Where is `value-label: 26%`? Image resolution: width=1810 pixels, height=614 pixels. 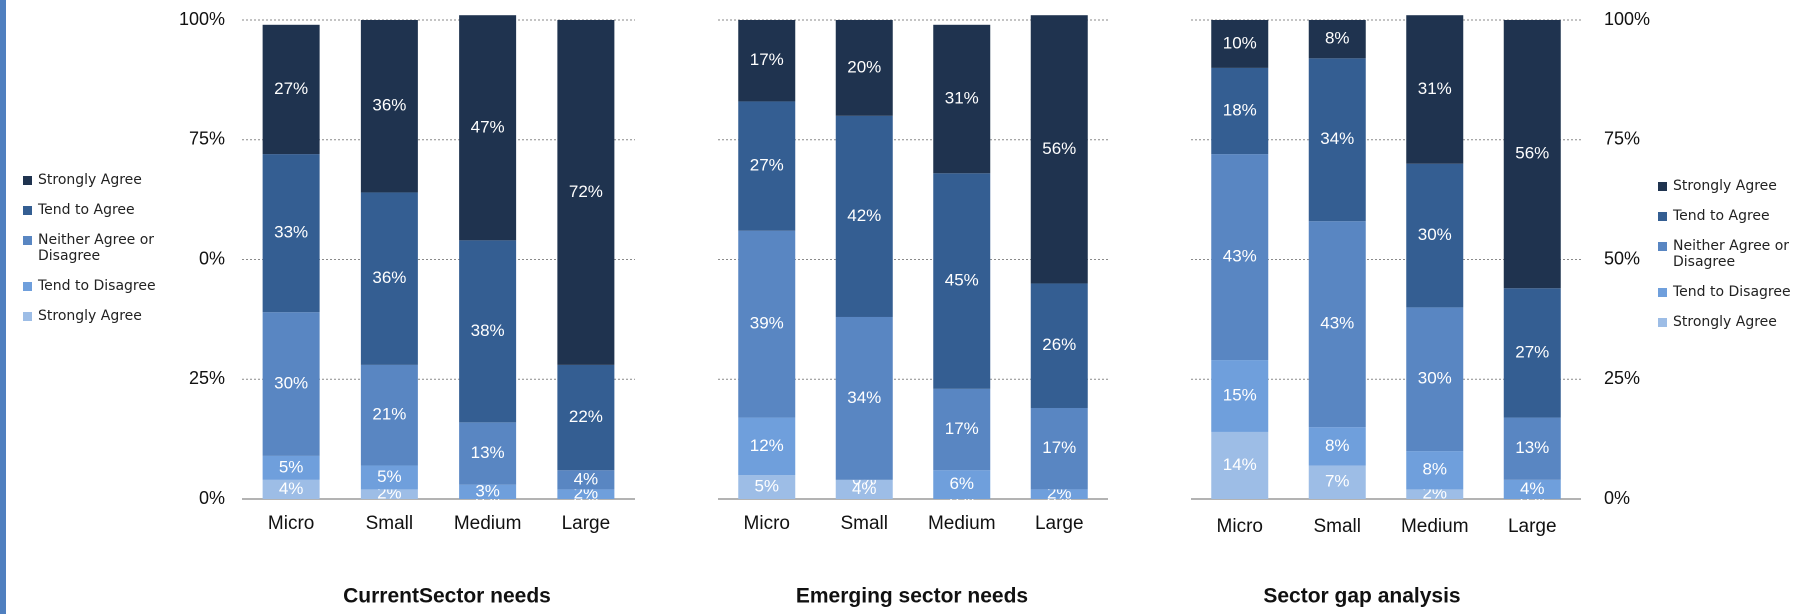
value-label: 26% is located at coordinates (1059, 344).